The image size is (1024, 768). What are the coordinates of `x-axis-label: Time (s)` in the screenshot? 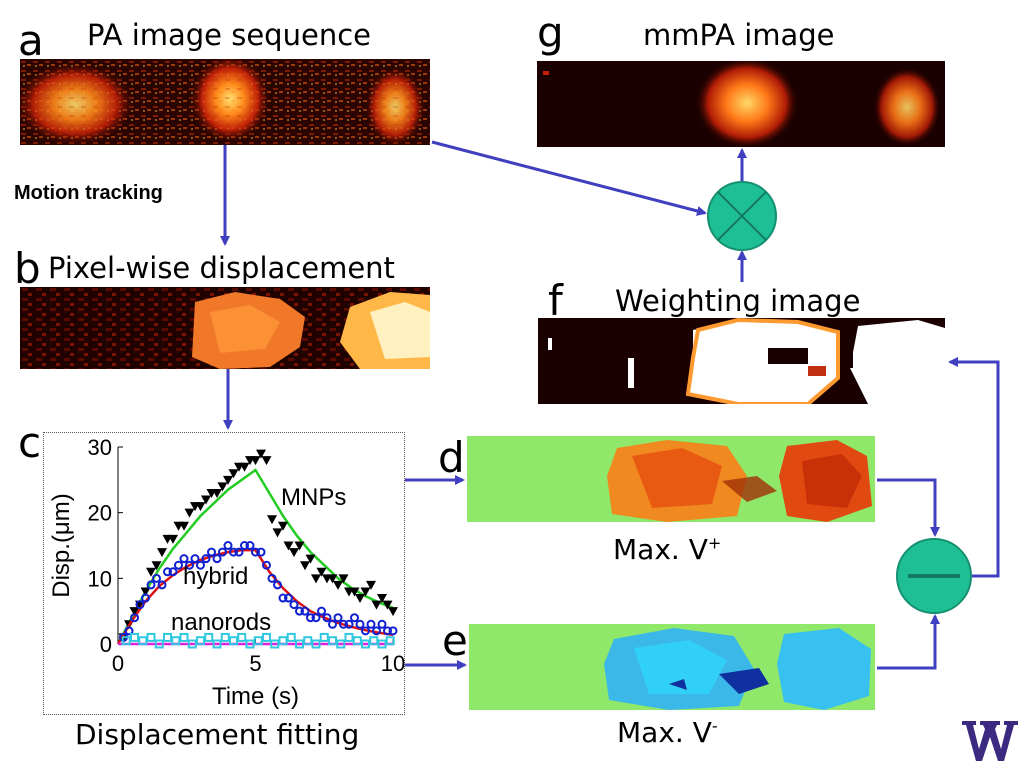 It's located at (255, 696).